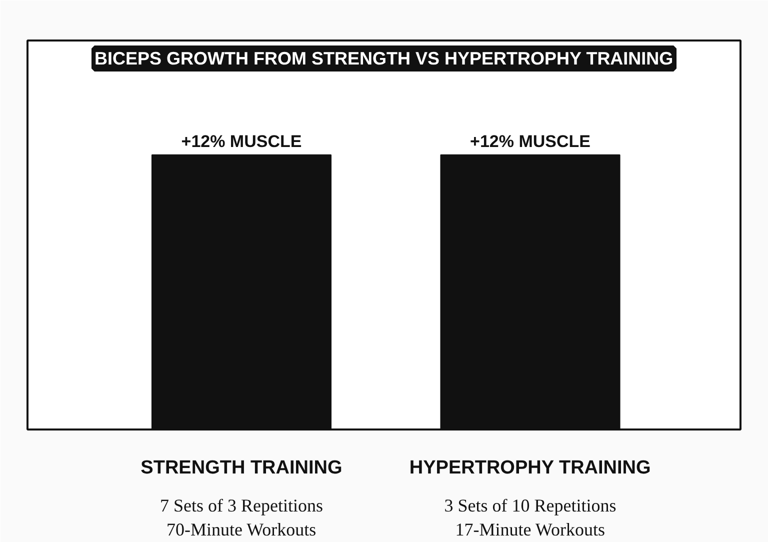  Describe the element at coordinates (530, 468) in the screenshot. I see `x-tick-label: HYPERTROPHY TRAINING` at that location.